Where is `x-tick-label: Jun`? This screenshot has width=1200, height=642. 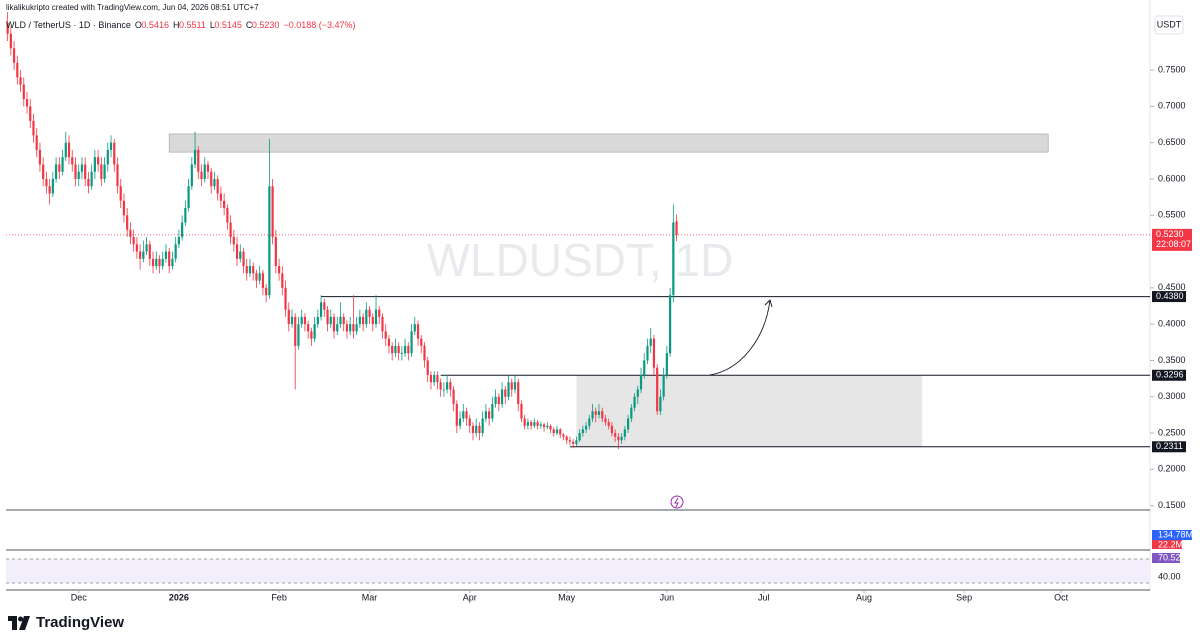
x-tick-label: Jun is located at coordinates (667, 597).